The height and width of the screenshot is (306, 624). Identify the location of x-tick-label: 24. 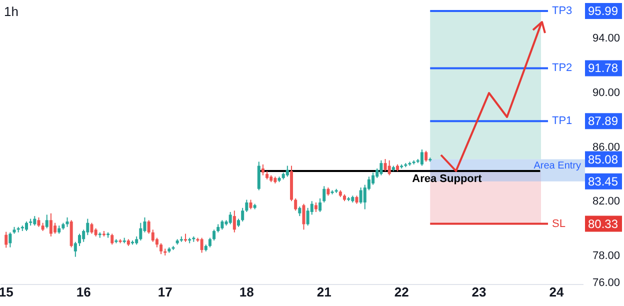
(556, 292).